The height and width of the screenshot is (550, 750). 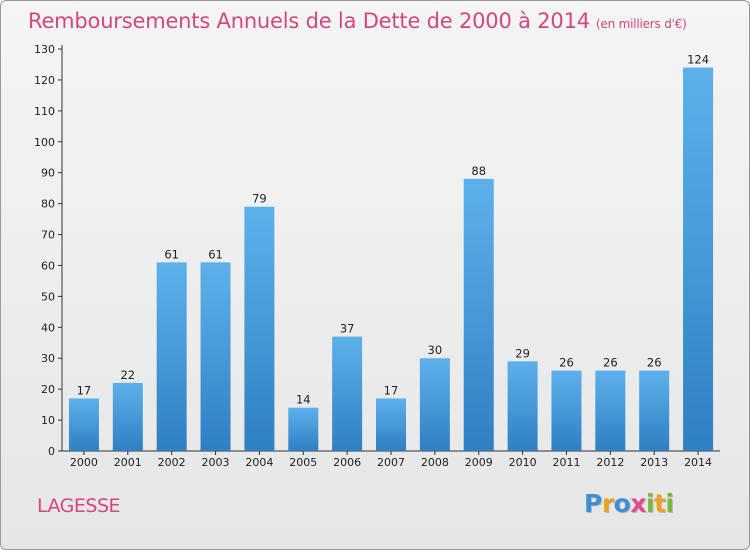 What do you see at coordinates (593, 503) in the screenshot?
I see `logo-letter: P` at bounding box center [593, 503].